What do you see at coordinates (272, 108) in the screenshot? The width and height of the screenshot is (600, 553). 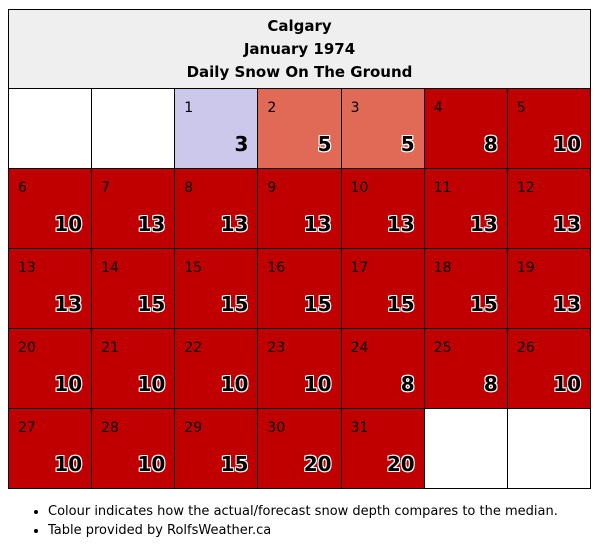 I see `day-number: 2` at bounding box center [272, 108].